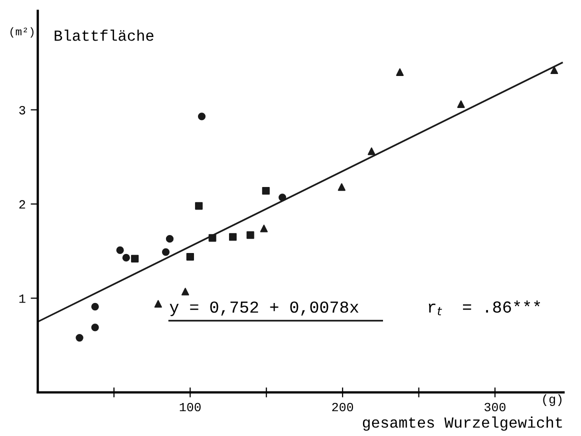 Image resolution: width=581 pixels, height=436 pixels. Describe the element at coordinates (22, 32) in the screenshot. I see `y-axis-title: (m²)` at that location.